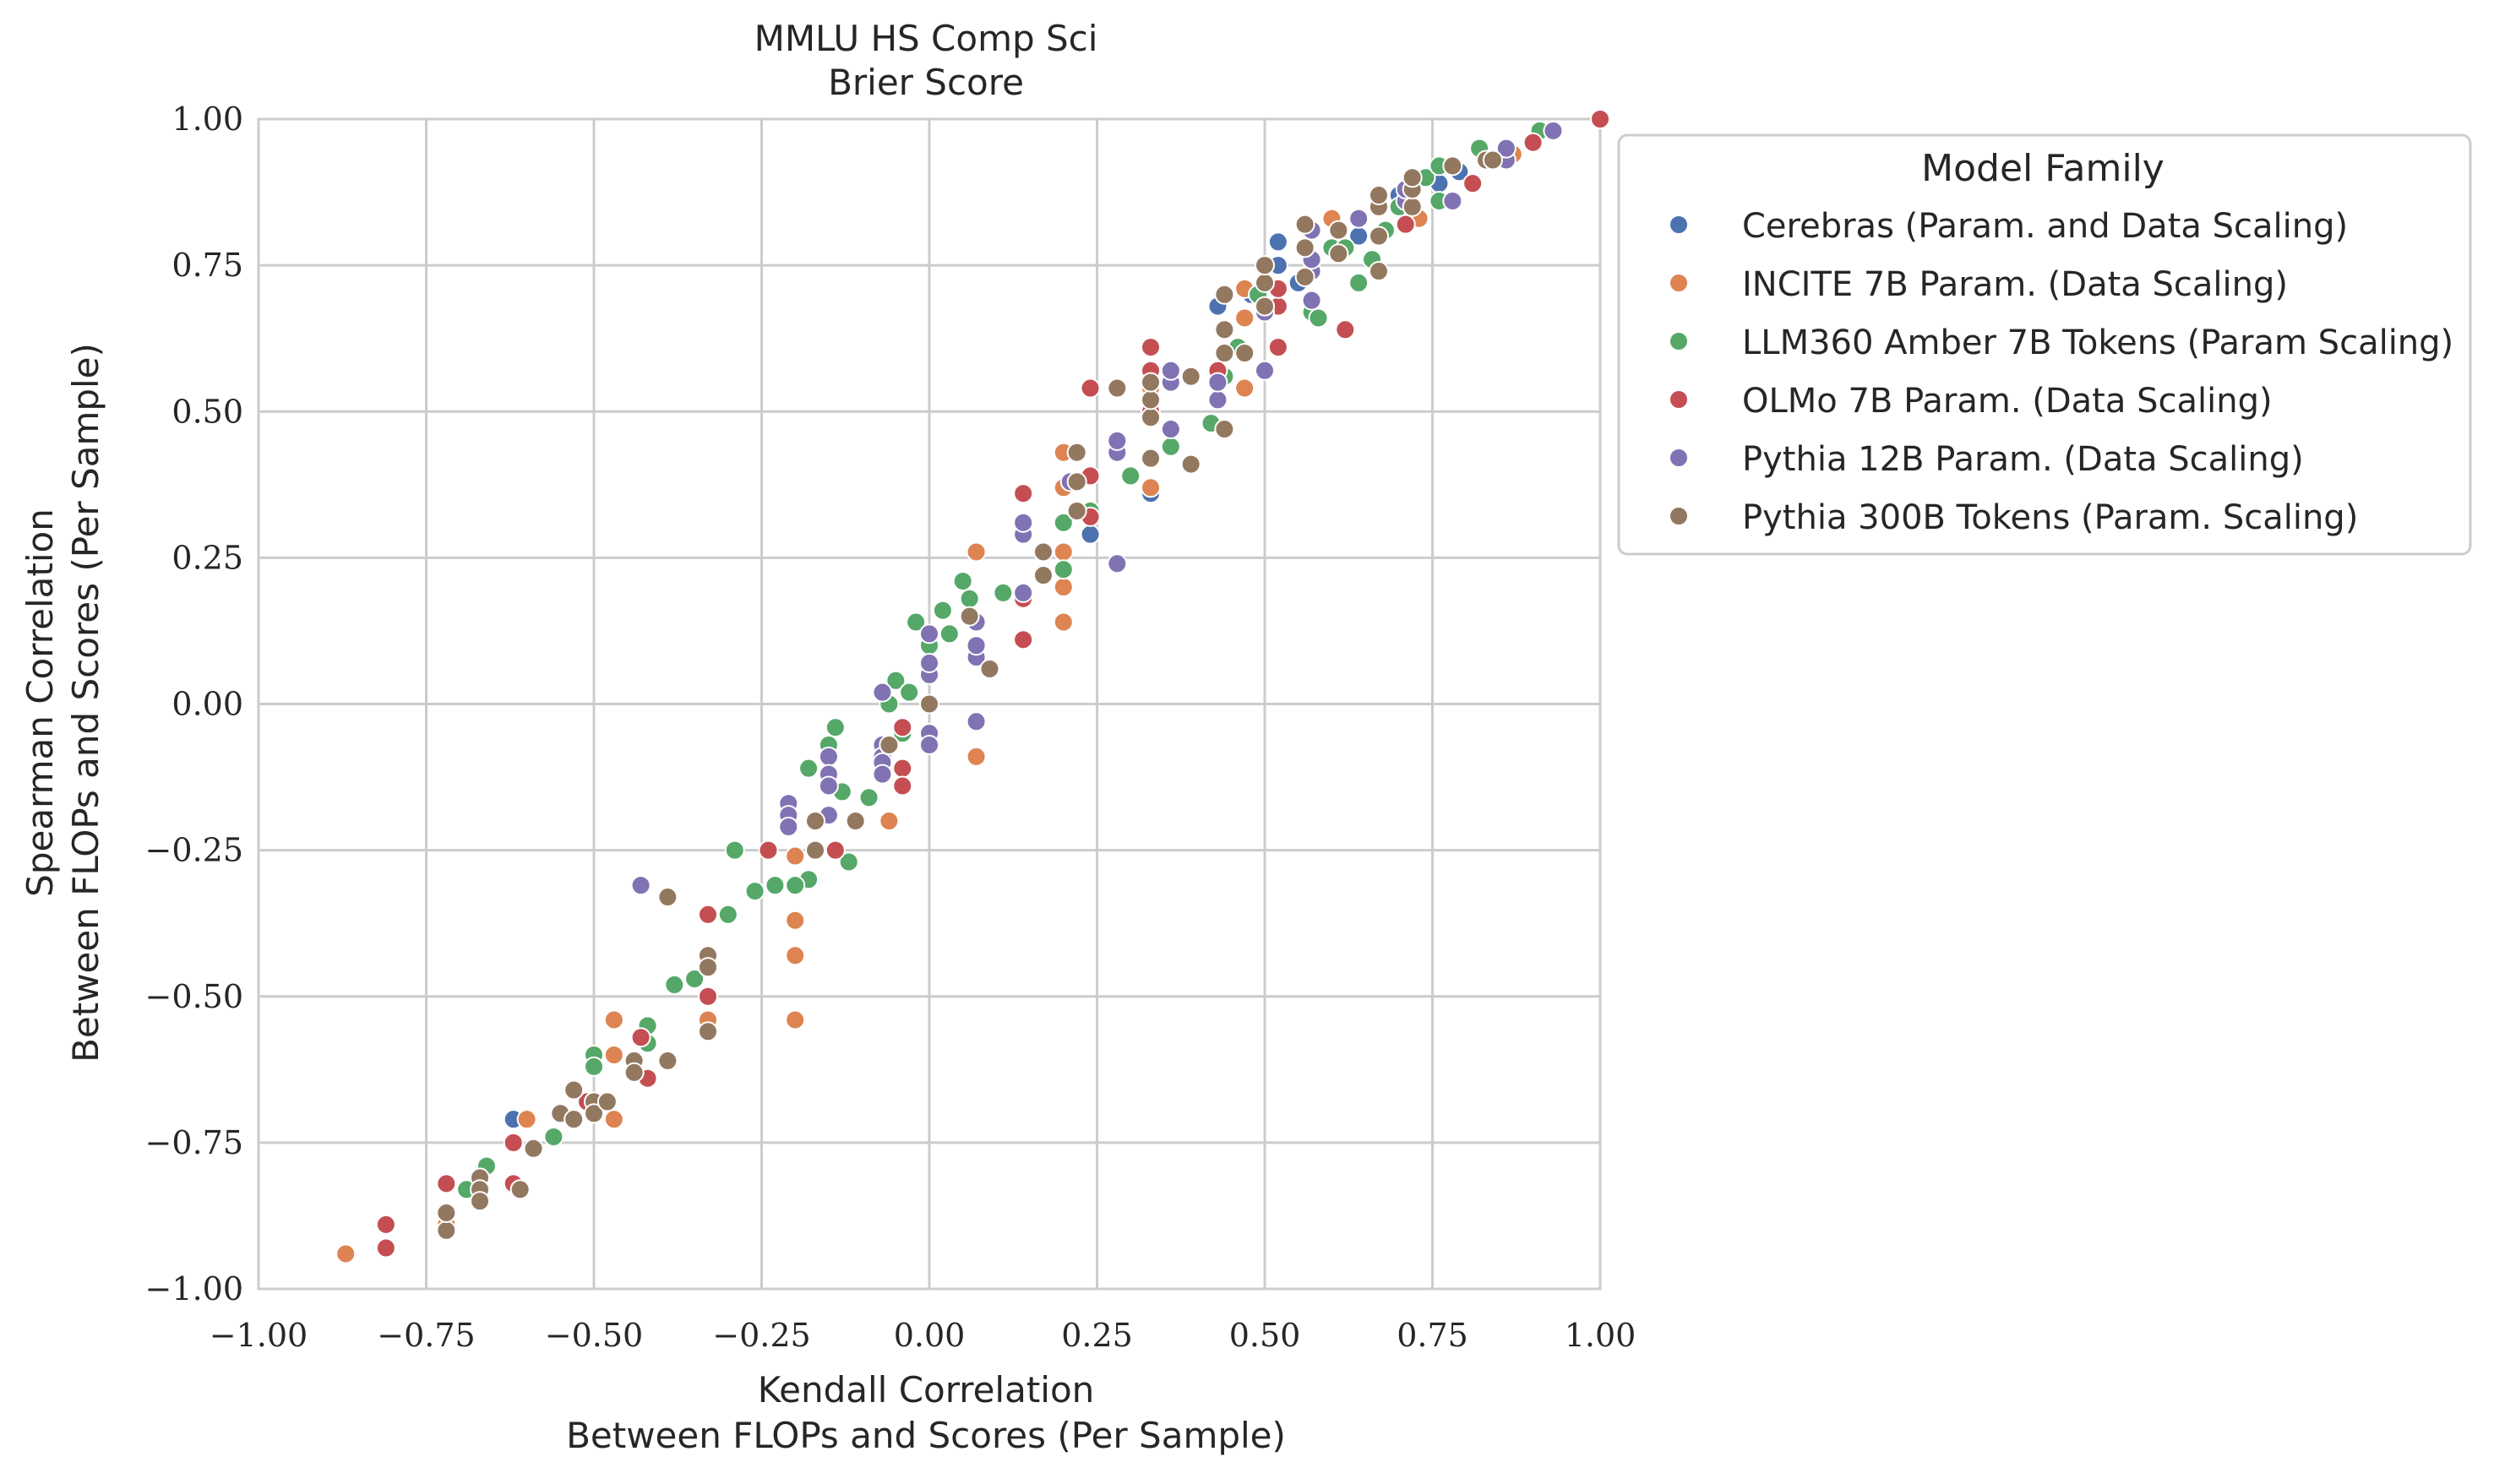  What do you see at coordinates (2007, 401) in the screenshot?
I see `legend-label: OLMo 7B Param. (Data Scaling)` at bounding box center [2007, 401].